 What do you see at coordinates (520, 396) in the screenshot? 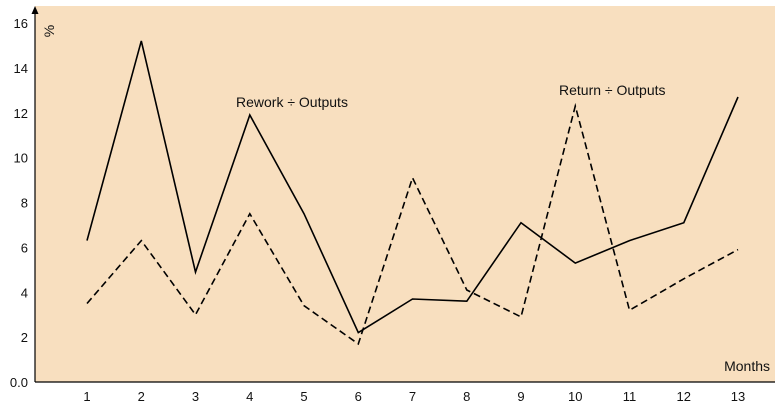
I see `x-tick-label: 9` at bounding box center [520, 396].